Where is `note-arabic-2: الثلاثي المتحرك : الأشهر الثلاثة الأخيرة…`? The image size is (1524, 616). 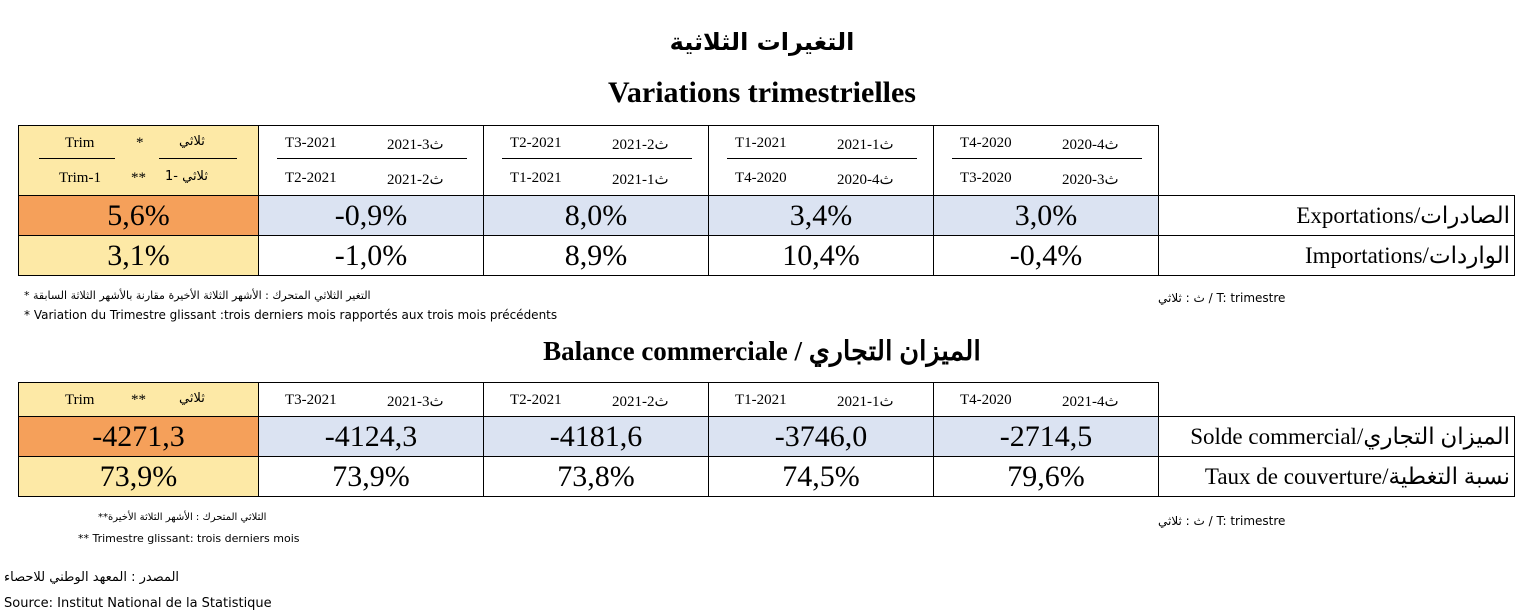 note-arabic-2: الثلاثي المتحرك : الأشهر الثلاثة الأخيرة… is located at coordinates (182, 517).